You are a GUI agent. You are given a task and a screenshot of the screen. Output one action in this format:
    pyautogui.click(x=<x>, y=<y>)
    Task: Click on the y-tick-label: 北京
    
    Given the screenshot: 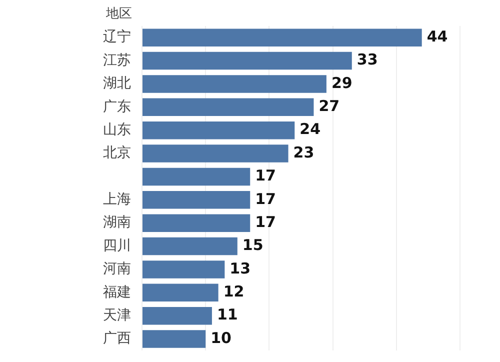 What is the action you would take?
    pyautogui.click(x=117, y=153)
    